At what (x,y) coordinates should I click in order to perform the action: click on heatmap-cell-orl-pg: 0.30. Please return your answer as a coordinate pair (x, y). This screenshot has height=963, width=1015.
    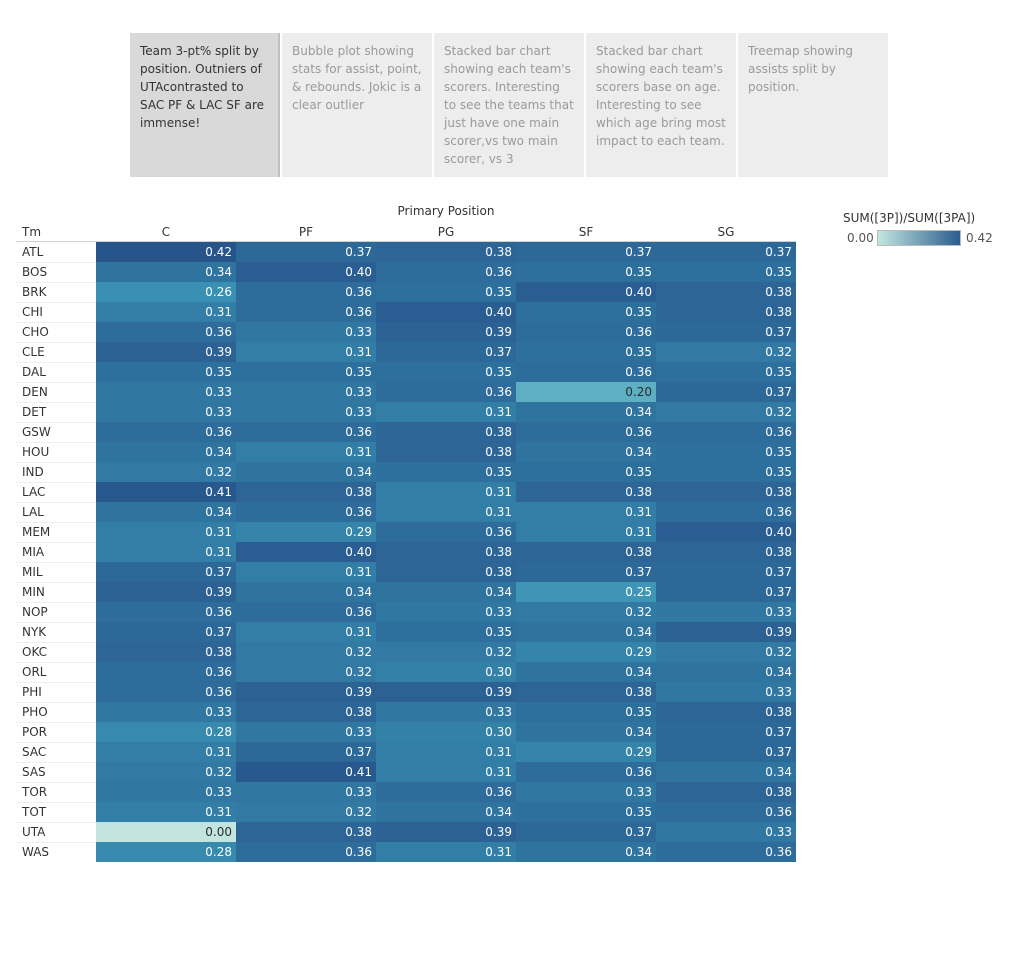
    Looking at the image, I should click on (446, 672).